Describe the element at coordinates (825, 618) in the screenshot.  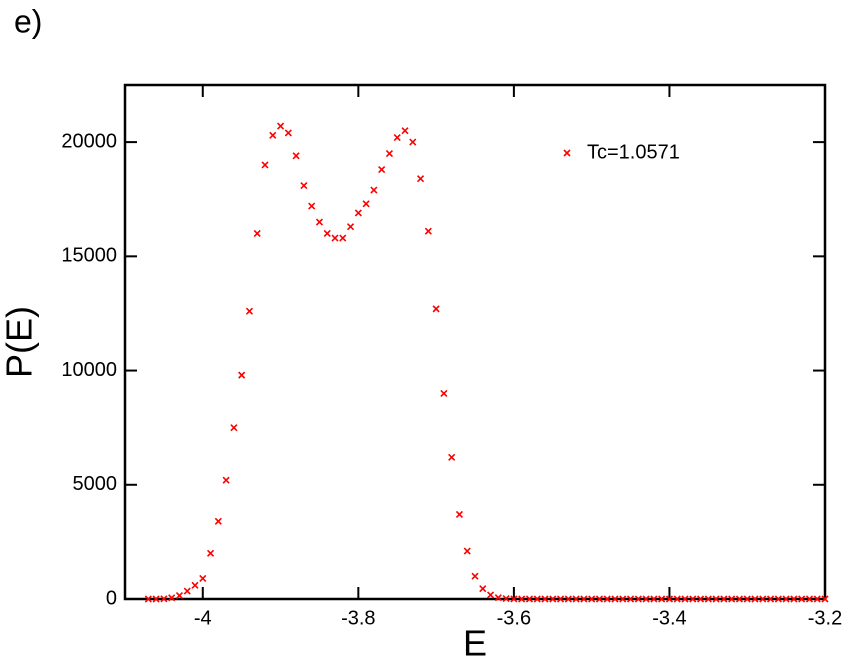
I see `x-tick-label: -3.2` at that location.